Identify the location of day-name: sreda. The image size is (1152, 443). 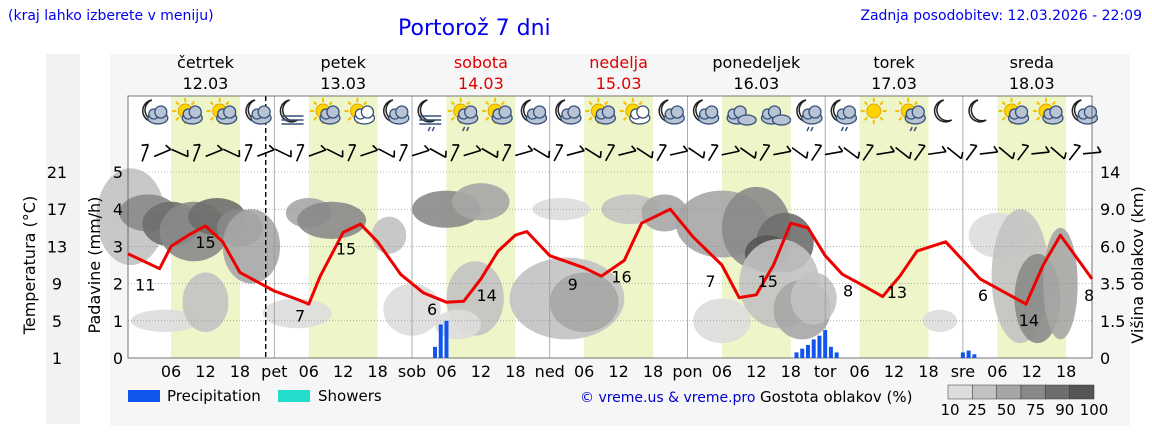
(1032, 62).